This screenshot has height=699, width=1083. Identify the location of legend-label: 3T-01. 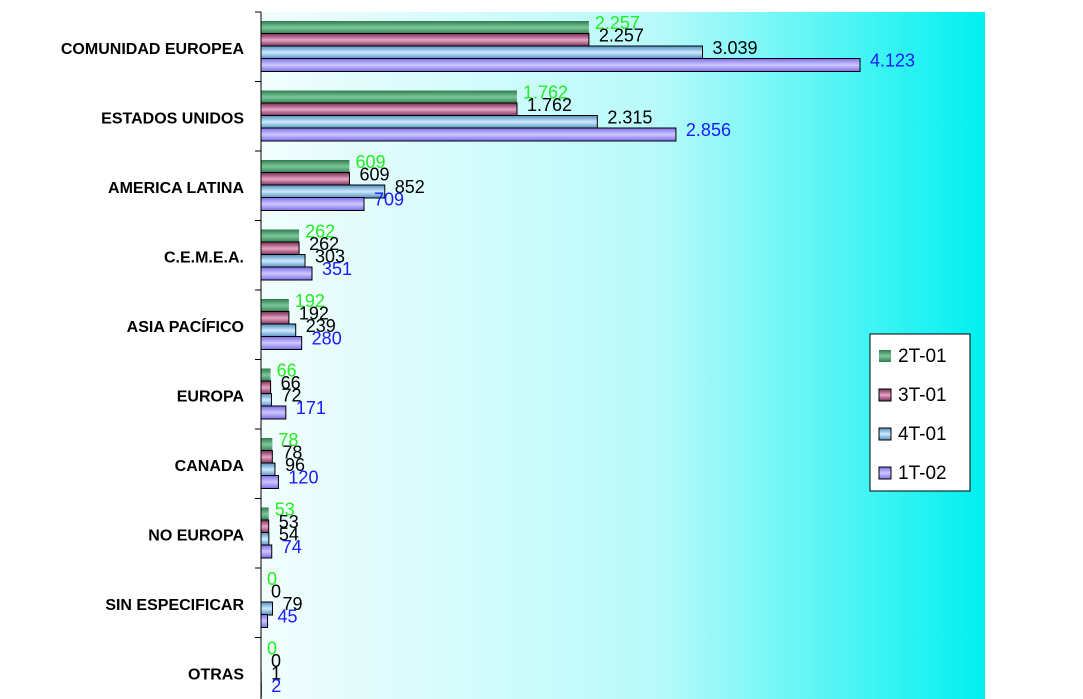
(922, 395).